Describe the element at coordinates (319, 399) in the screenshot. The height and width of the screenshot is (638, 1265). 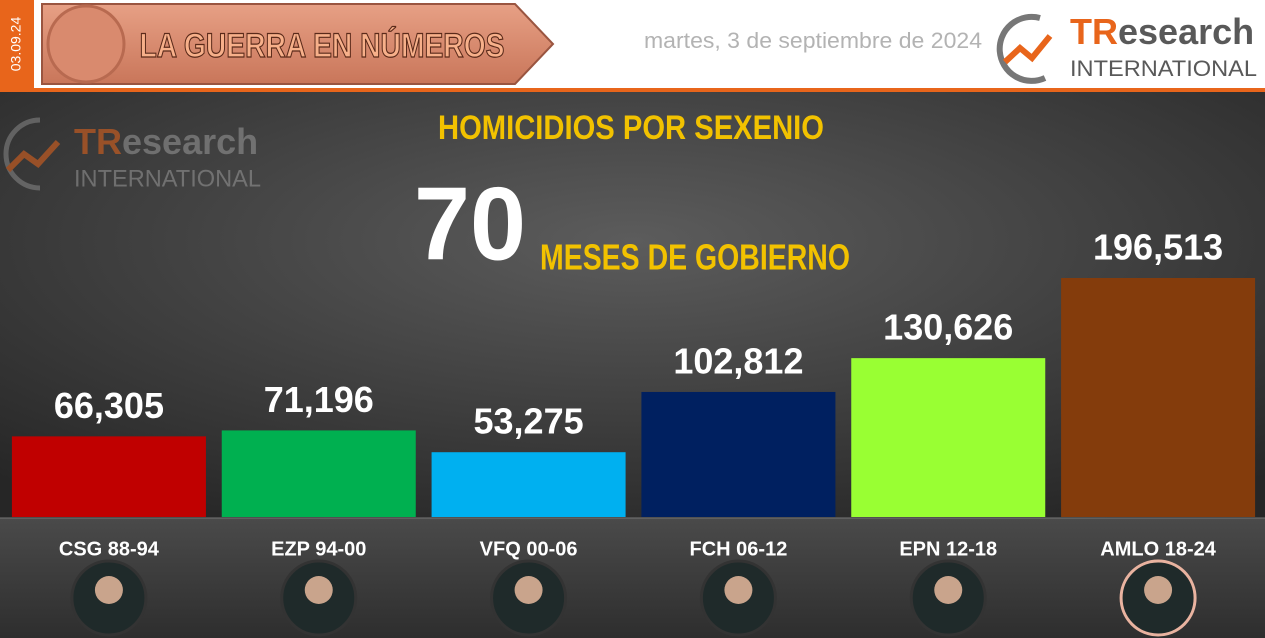
I see `value-label: 71,196` at that location.